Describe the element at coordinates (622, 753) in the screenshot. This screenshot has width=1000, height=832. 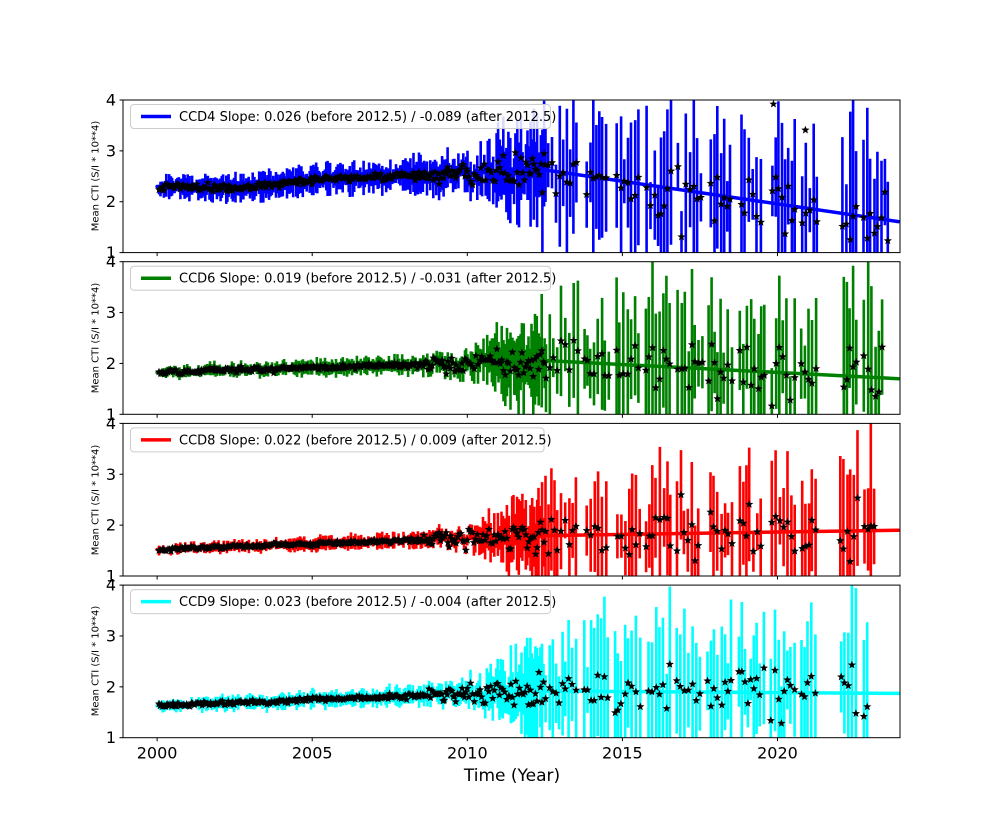
I see `x-tick-label-2015: 2015` at that location.